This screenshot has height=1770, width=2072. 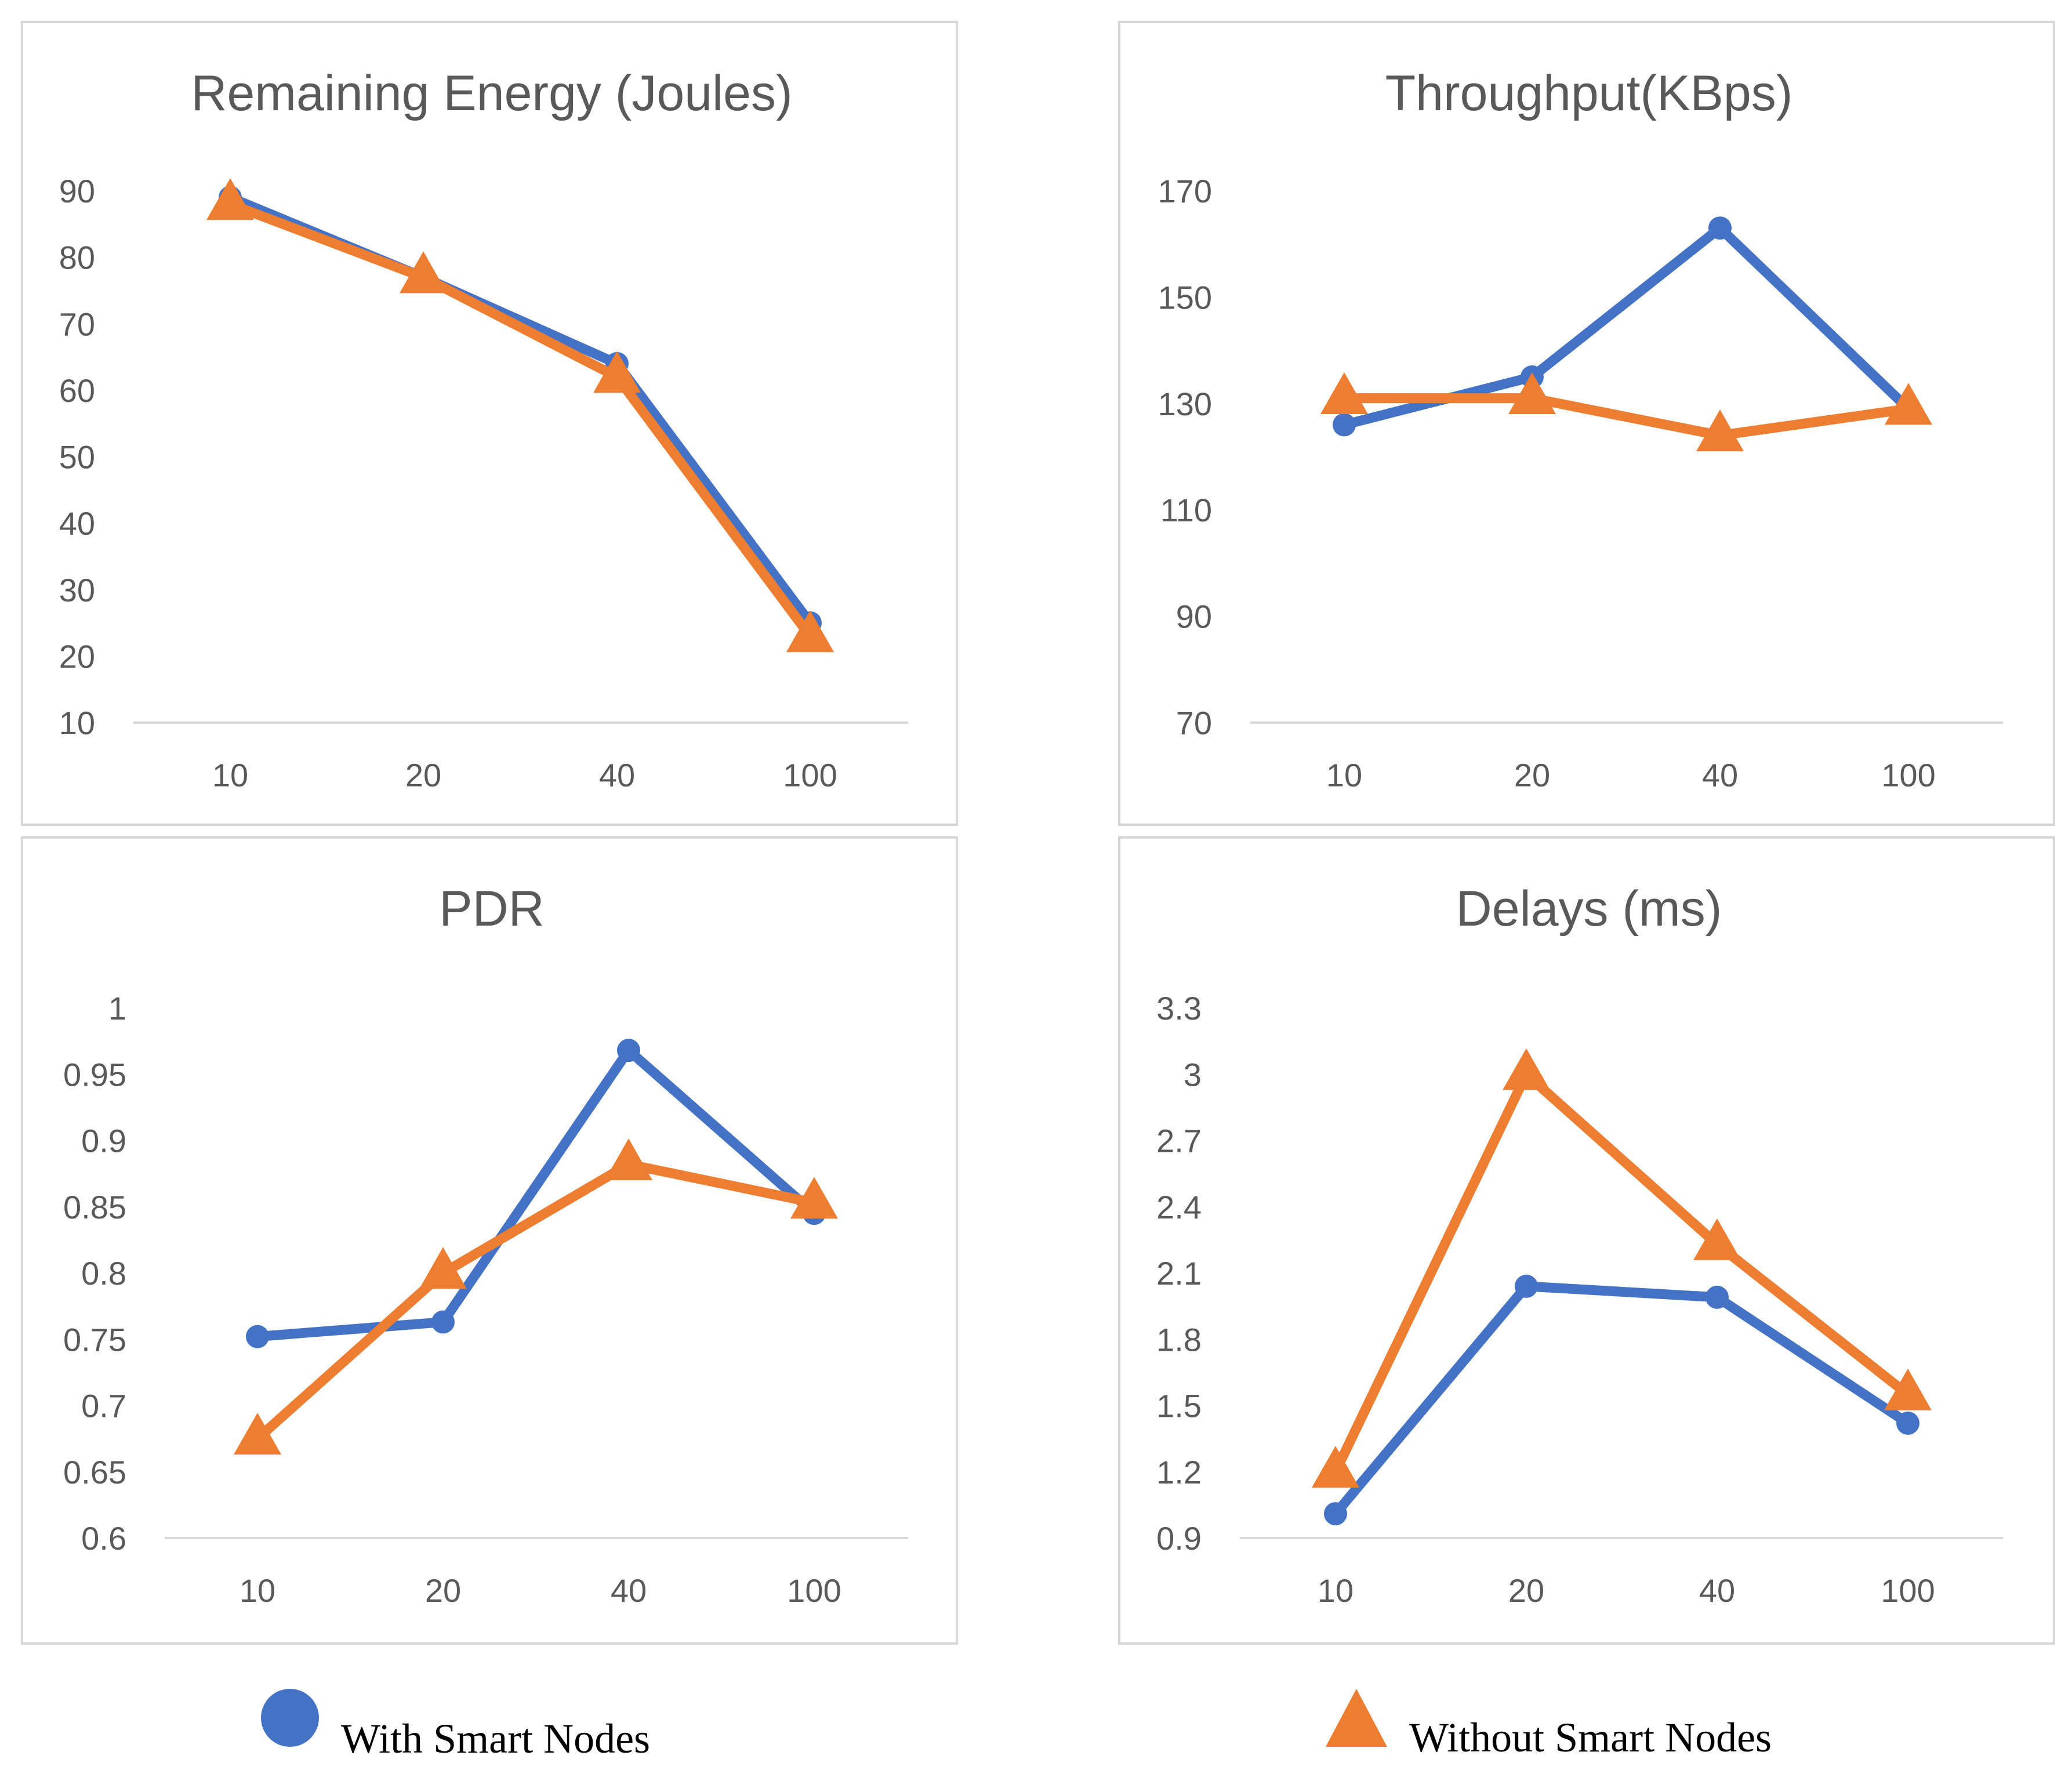 I want to click on y-tick-label: 0.65, so click(x=94, y=1472).